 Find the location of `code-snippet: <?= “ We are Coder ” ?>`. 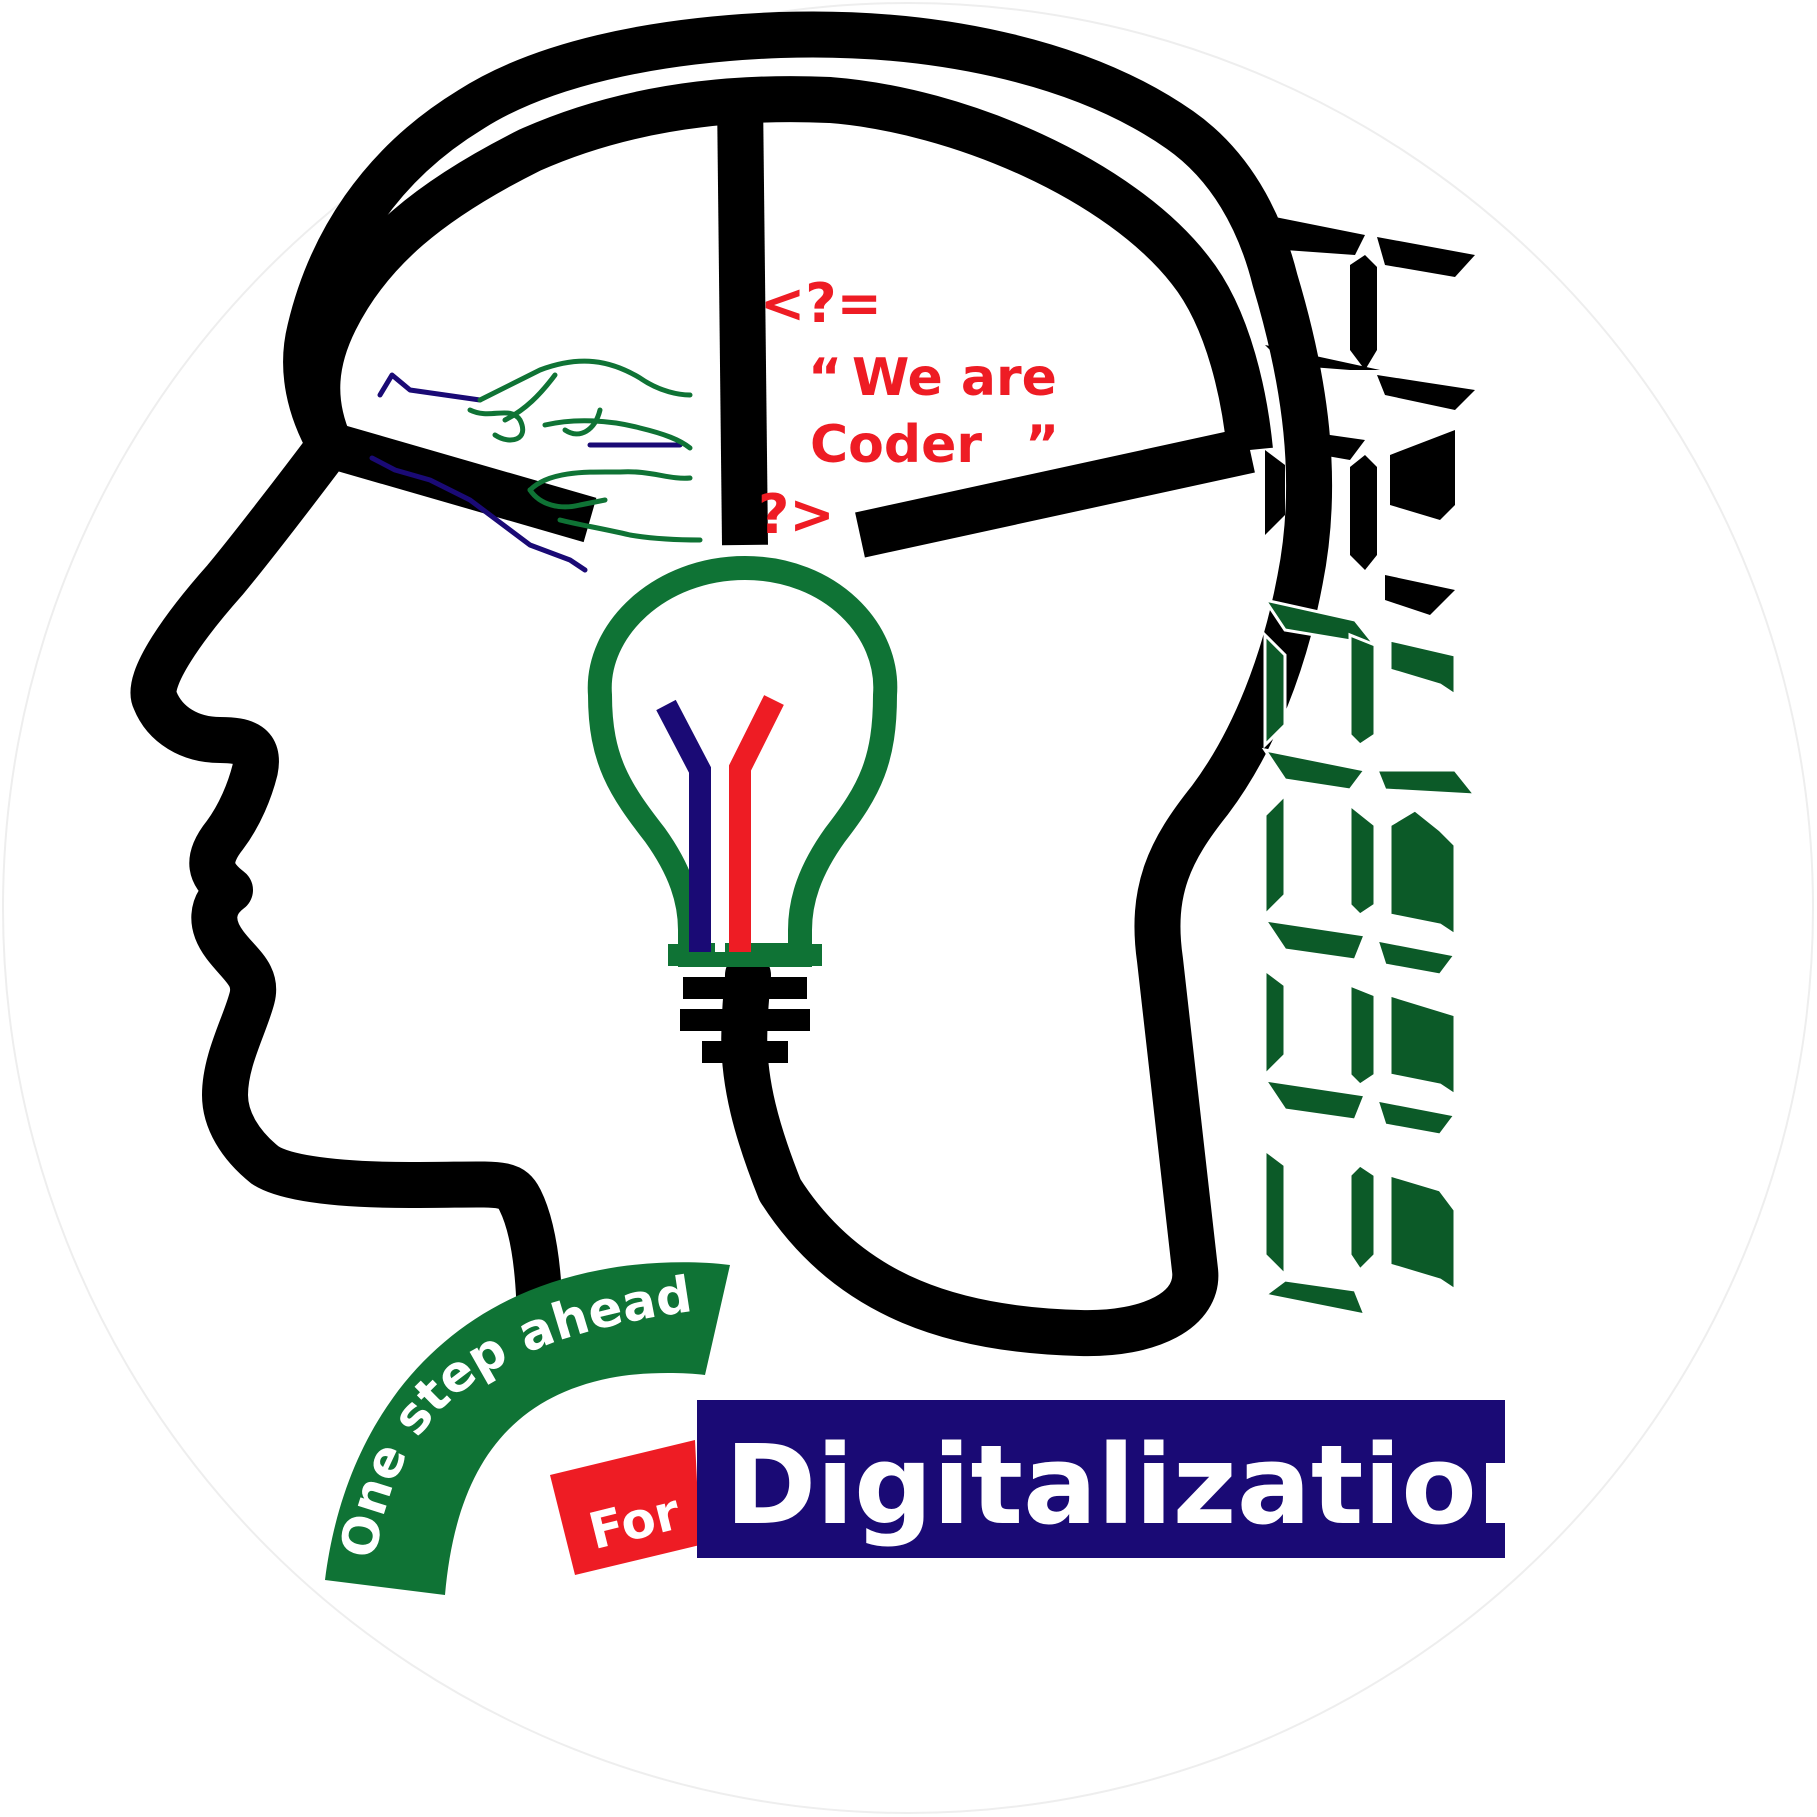

code-snippet: <?= “ We are Coder ” ?> is located at coordinates (908, 409).